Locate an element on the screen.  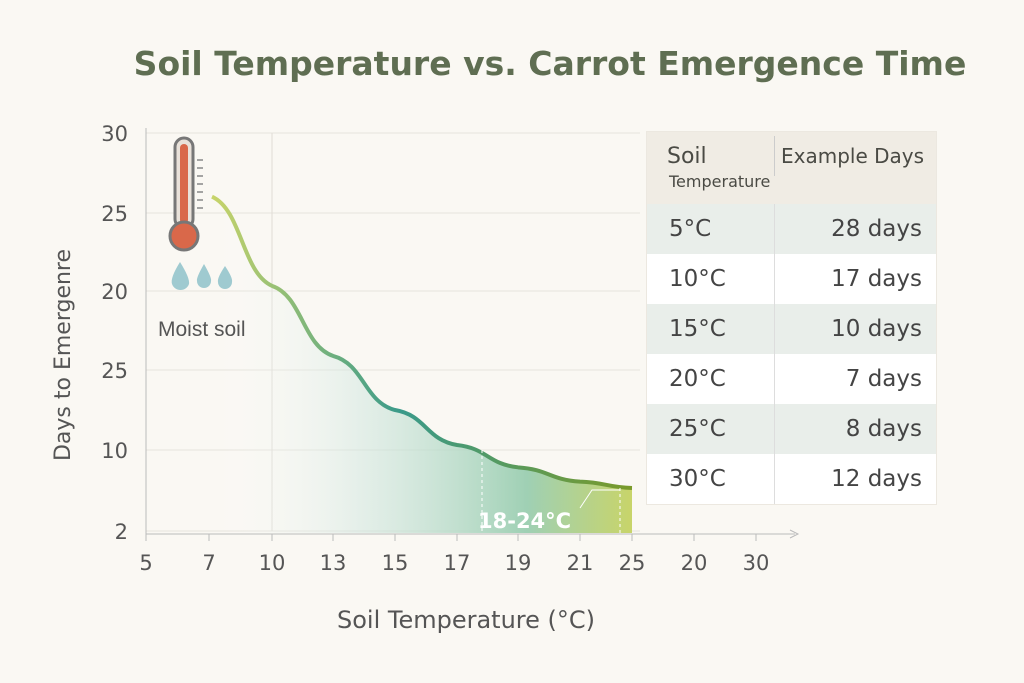
temp-cell: 10°C is located at coordinates (697, 279).